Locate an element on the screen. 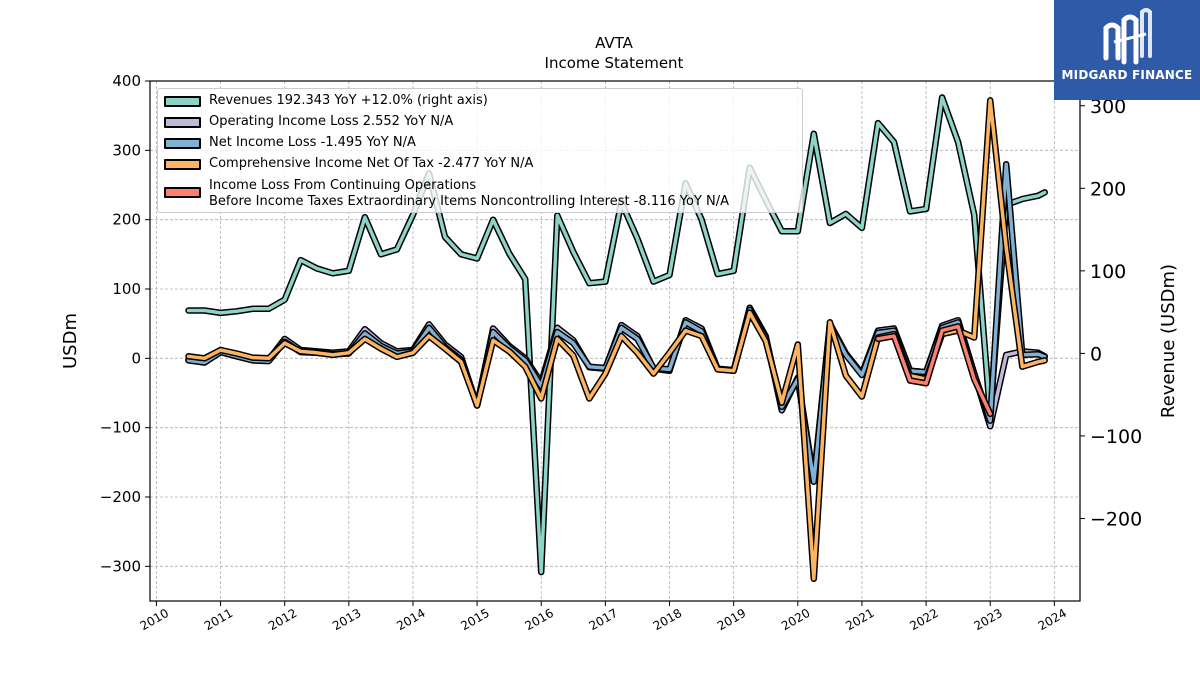  y-tick-label-right: −200 is located at coordinates (1116, 519).